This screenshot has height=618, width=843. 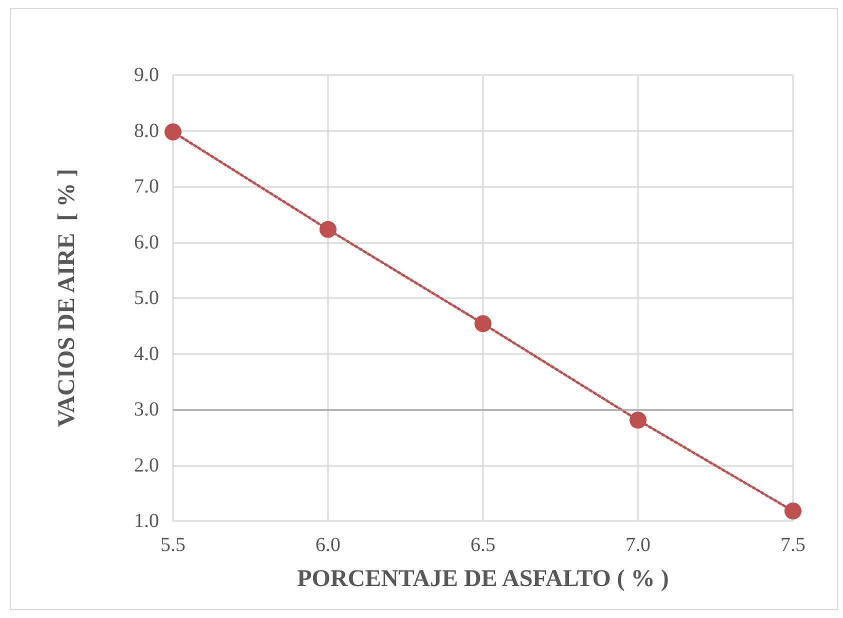 What do you see at coordinates (146, 409) in the screenshot?
I see `y-tick-label: 3.0` at bounding box center [146, 409].